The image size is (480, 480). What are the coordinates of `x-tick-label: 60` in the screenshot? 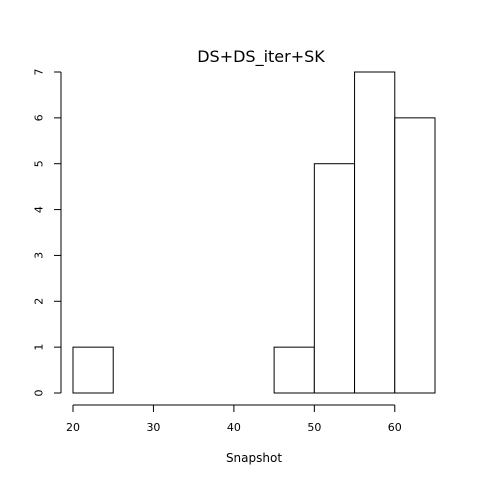 It's located at (395, 427).